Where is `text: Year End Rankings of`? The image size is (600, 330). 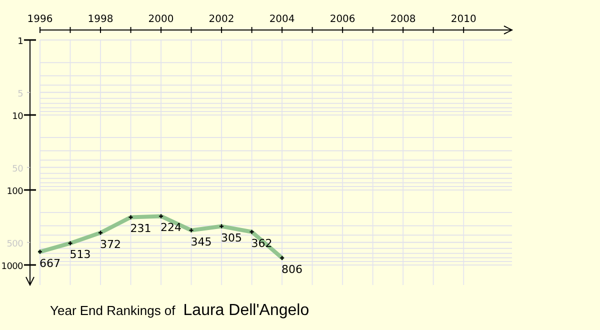 text: Year End Rankings of is located at coordinates (113, 310).